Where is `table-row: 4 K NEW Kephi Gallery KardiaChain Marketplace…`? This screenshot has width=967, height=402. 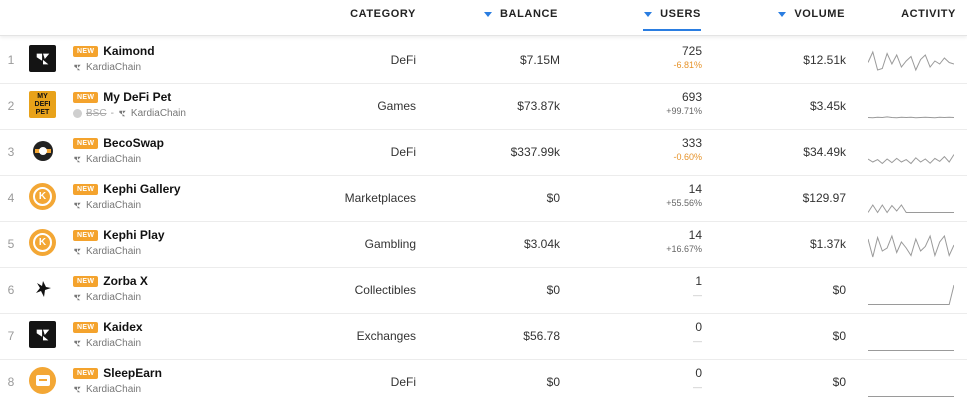 table-row: 4 K NEW Kephi Gallery KardiaChain Marketplace… is located at coordinates (483, 199).